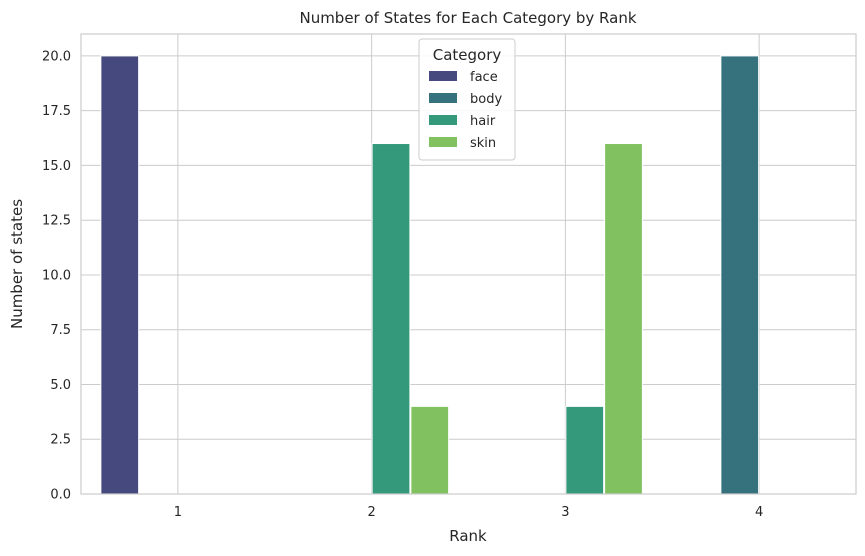 Image resolution: width=865 pixels, height=556 pixels. What do you see at coordinates (486, 99) in the screenshot?
I see `legend-label-body: body` at bounding box center [486, 99].